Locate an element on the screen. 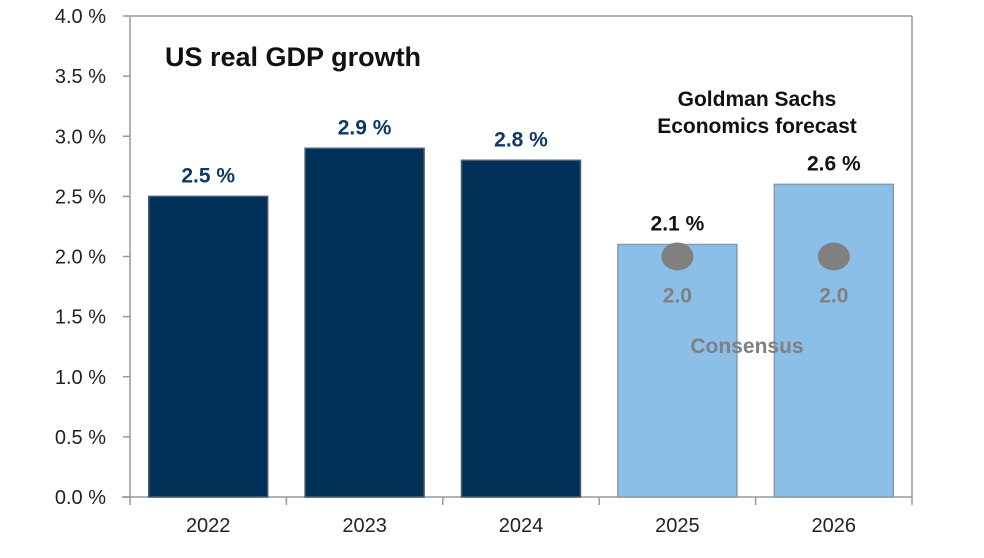 This screenshot has width=984, height=558. y-tick-label: 1.0 % is located at coordinates (80, 378).